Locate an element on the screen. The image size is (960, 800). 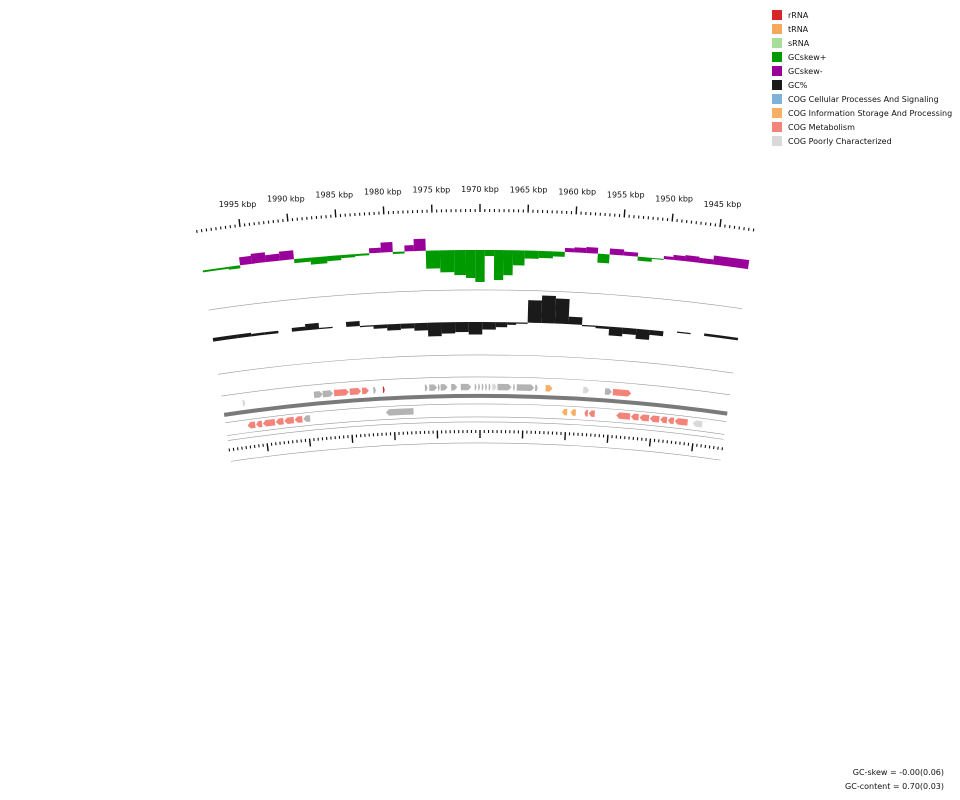
kbp-label: 1950 kbp is located at coordinates (674, 199).